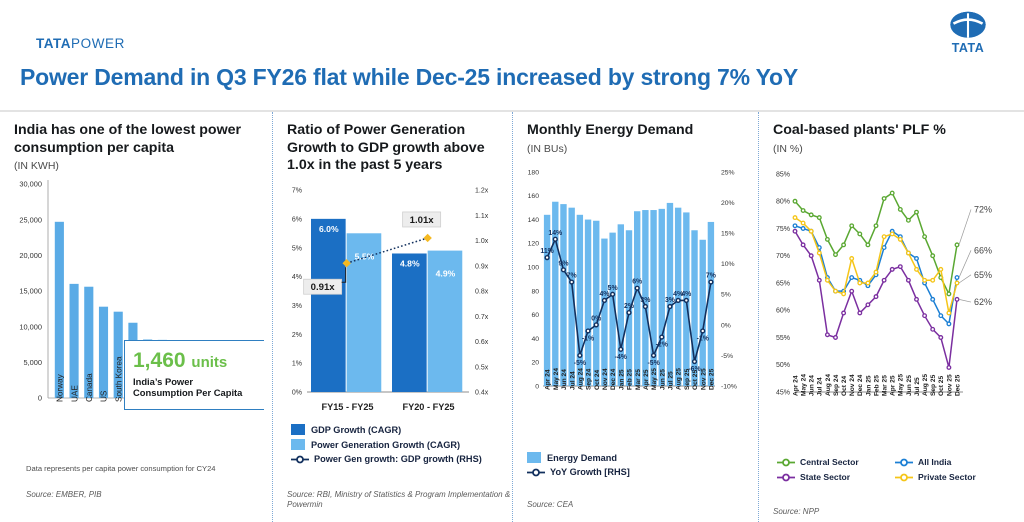 This screenshot has height=522, width=1024. Describe the element at coordinates (556, 379) in the screenshot. I see `svg-text: May 24` at that location.